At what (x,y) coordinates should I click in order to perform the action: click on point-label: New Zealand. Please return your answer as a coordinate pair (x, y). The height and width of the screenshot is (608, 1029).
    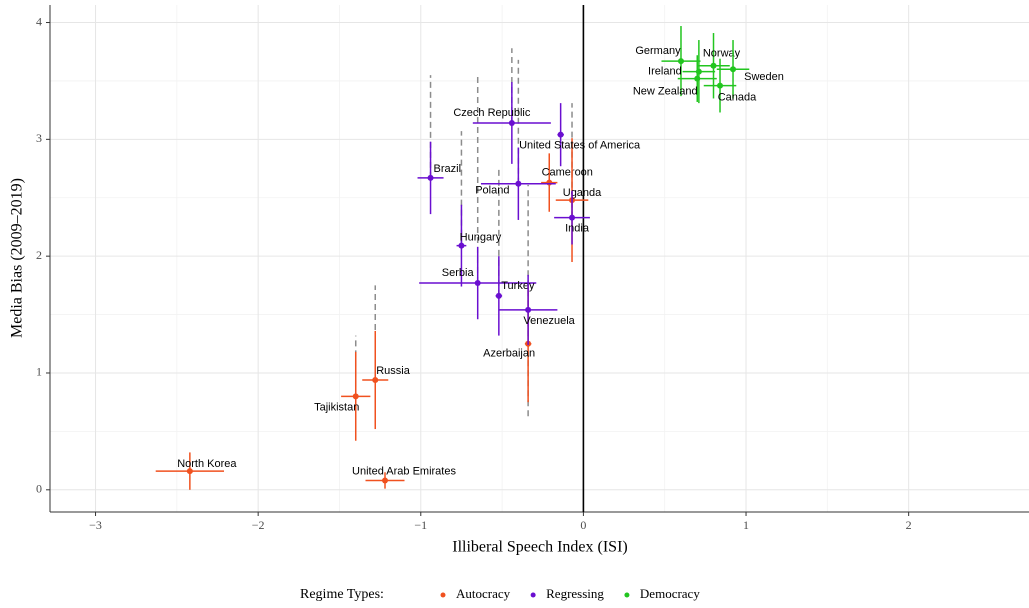
    Looking at the image, I should click on (665, 92).